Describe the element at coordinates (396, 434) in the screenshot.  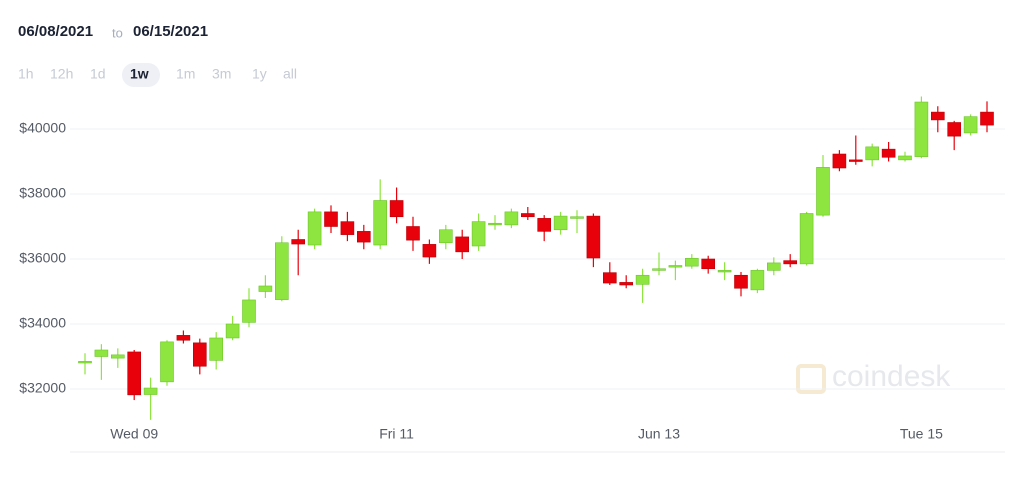
I see `x-tick-label: Fri 11` at that location.